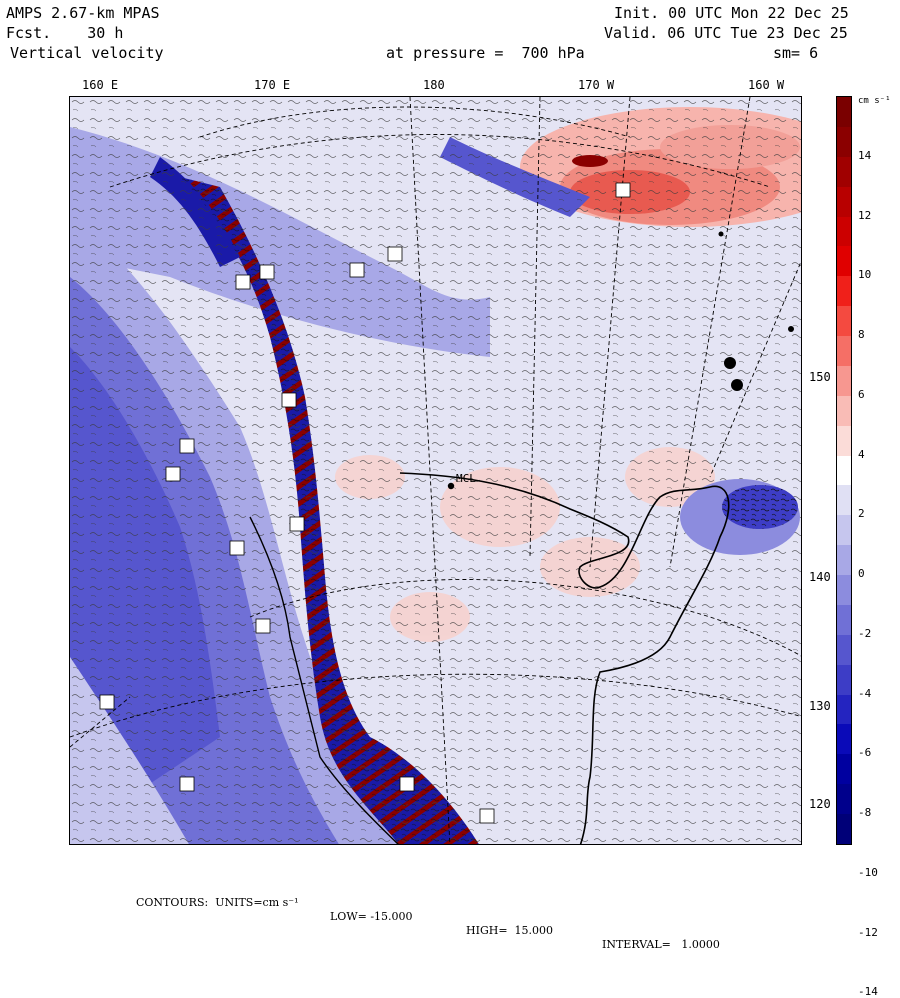 This screenshot has width=900, height=998. Describe the element at coordinates (861, 454) in the screenshot. I see `colorbar-tick-label: 4` at that location.